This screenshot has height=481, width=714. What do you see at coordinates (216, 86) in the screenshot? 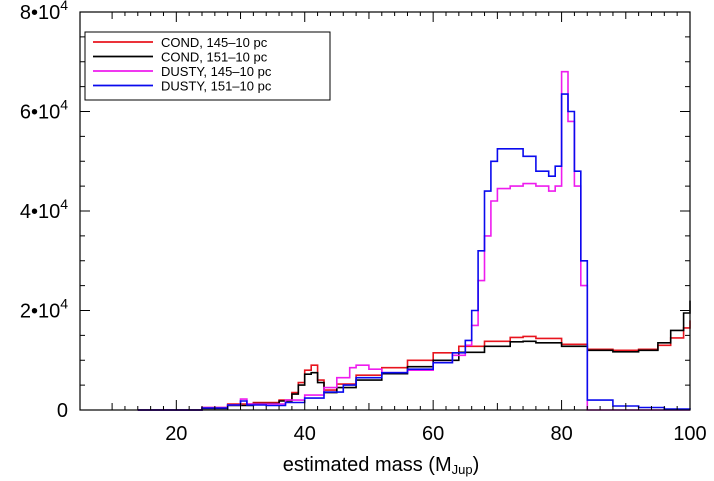
I see `legend-label-3: DUSTY, 151–10 pc` at bounding box center [216, 86].